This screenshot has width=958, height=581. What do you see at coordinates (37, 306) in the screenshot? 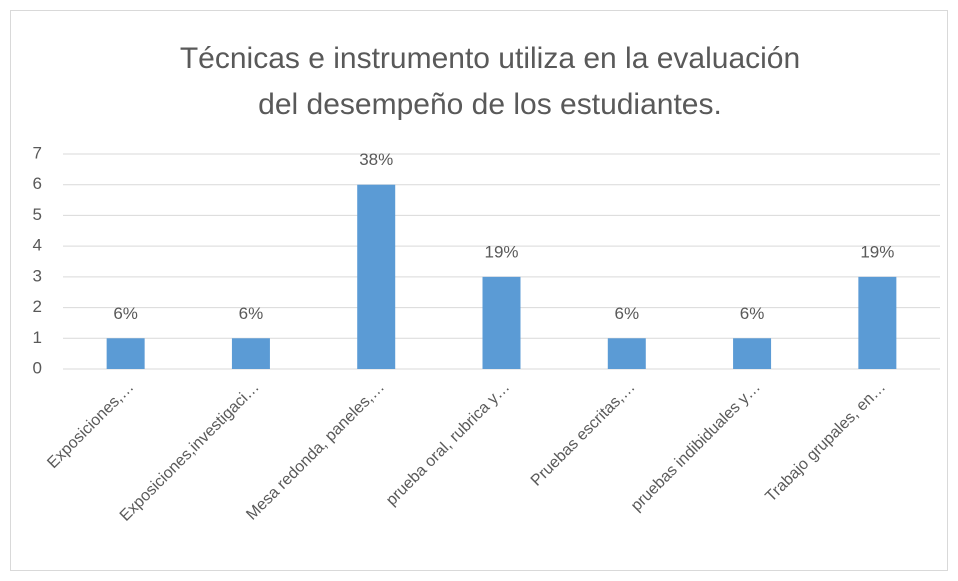
I see `y-tick-label: 2` at bounding box center [37, 306].